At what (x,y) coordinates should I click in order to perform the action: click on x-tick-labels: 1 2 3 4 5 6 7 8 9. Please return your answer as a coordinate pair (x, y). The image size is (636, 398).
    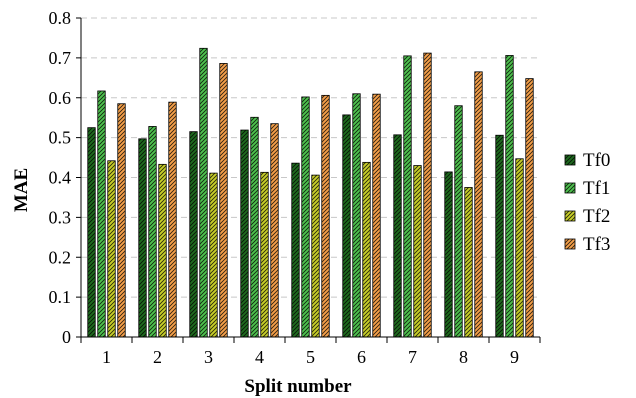
    Looking at the image, I should click on (310, 357).